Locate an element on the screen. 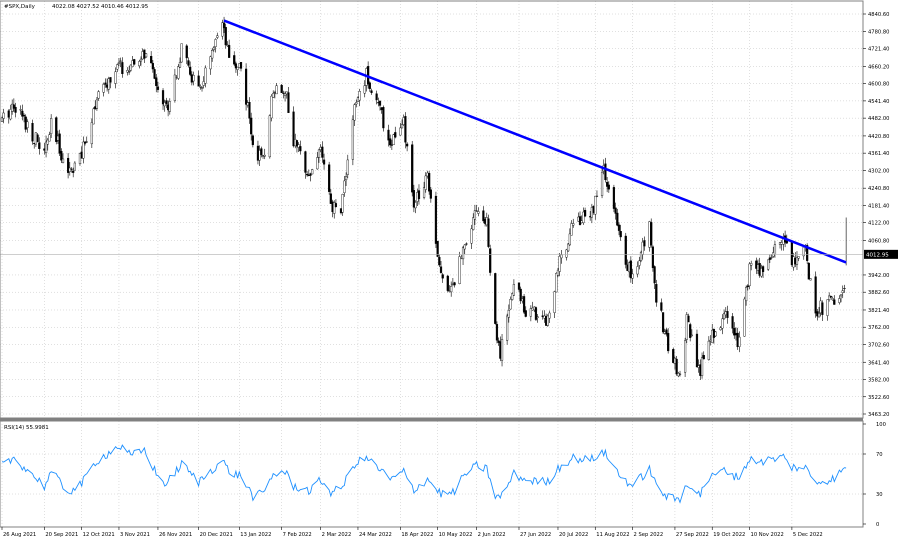 The height and width of the screenshot is (539, 900). price-tick-label: 3522.60 is located at coordinates (878, 398).